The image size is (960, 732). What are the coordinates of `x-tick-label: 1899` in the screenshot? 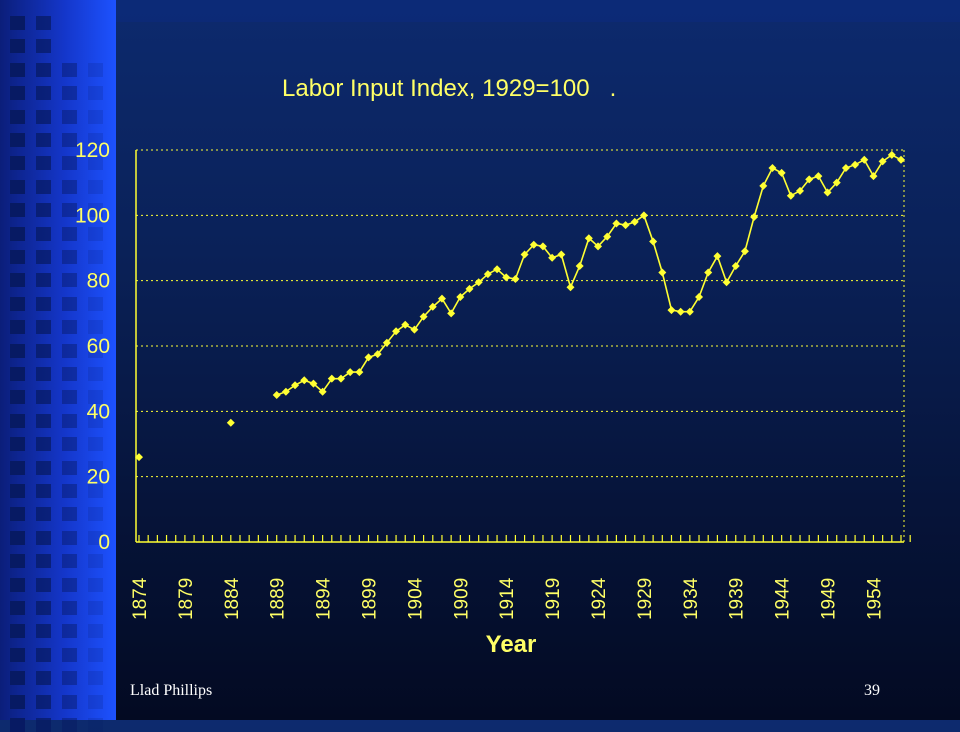 It's located at (370, 599).